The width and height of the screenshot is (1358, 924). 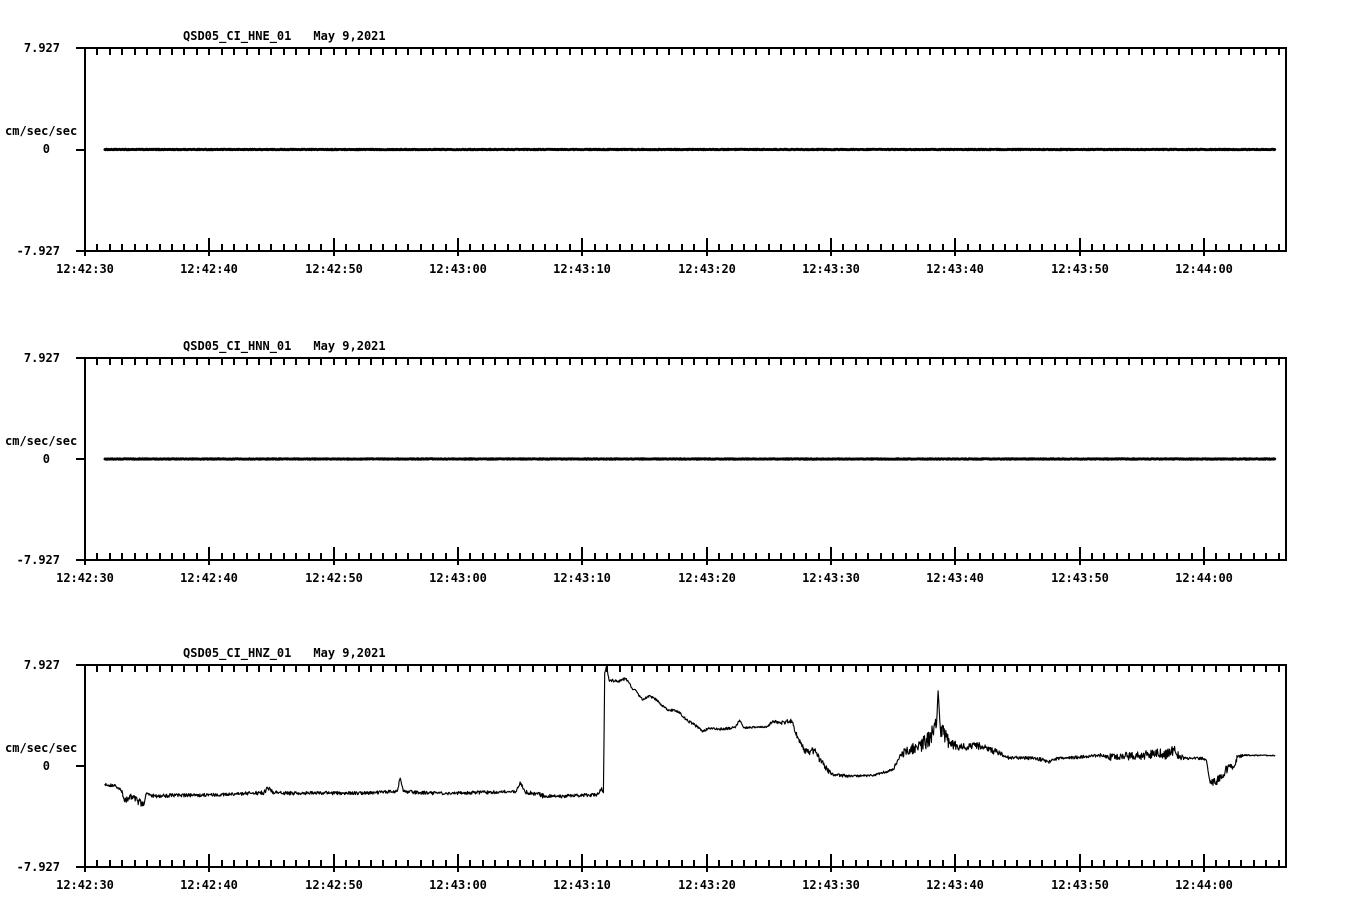 I want to click on panel-title: QSD05_CI_HNZ_01, so click(x=237, y=653).